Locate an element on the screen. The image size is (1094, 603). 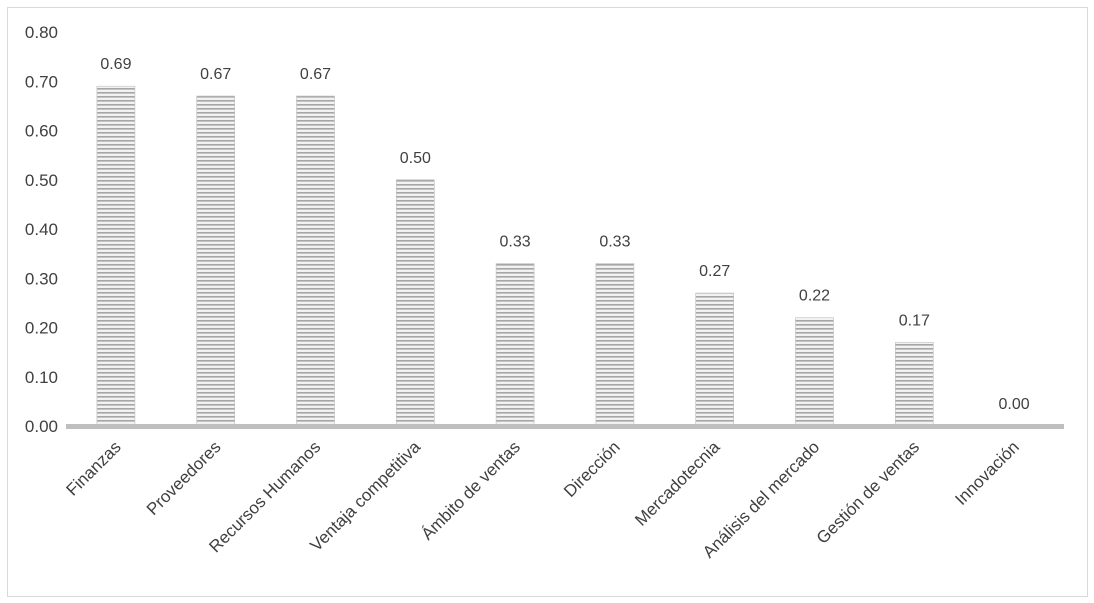
category-label: Dirección is located at coordinates (592, 469).